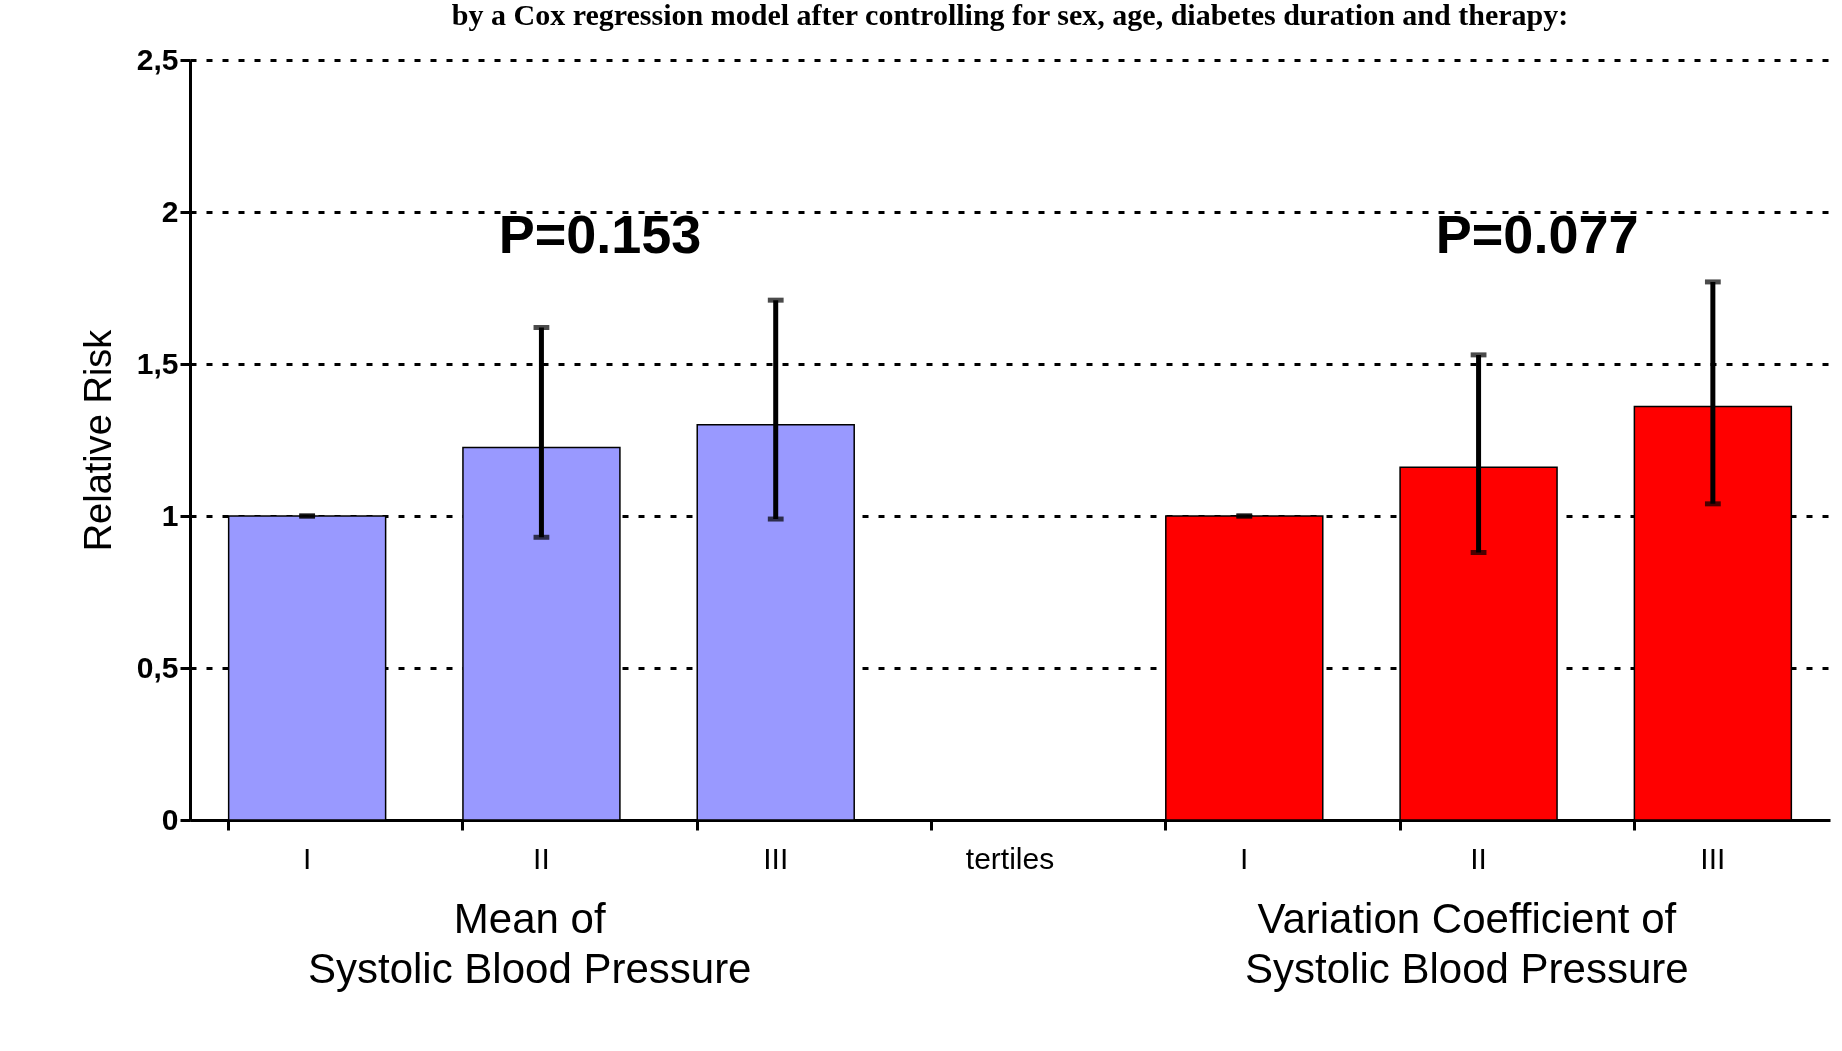 Image resolution: width=1842 pixels, height=1051 pixels. Describe the element at coordinates (1467, 944) in the screenshot. I see `text: Variation Coefficient of Systolic Blood Pressure` at that location.